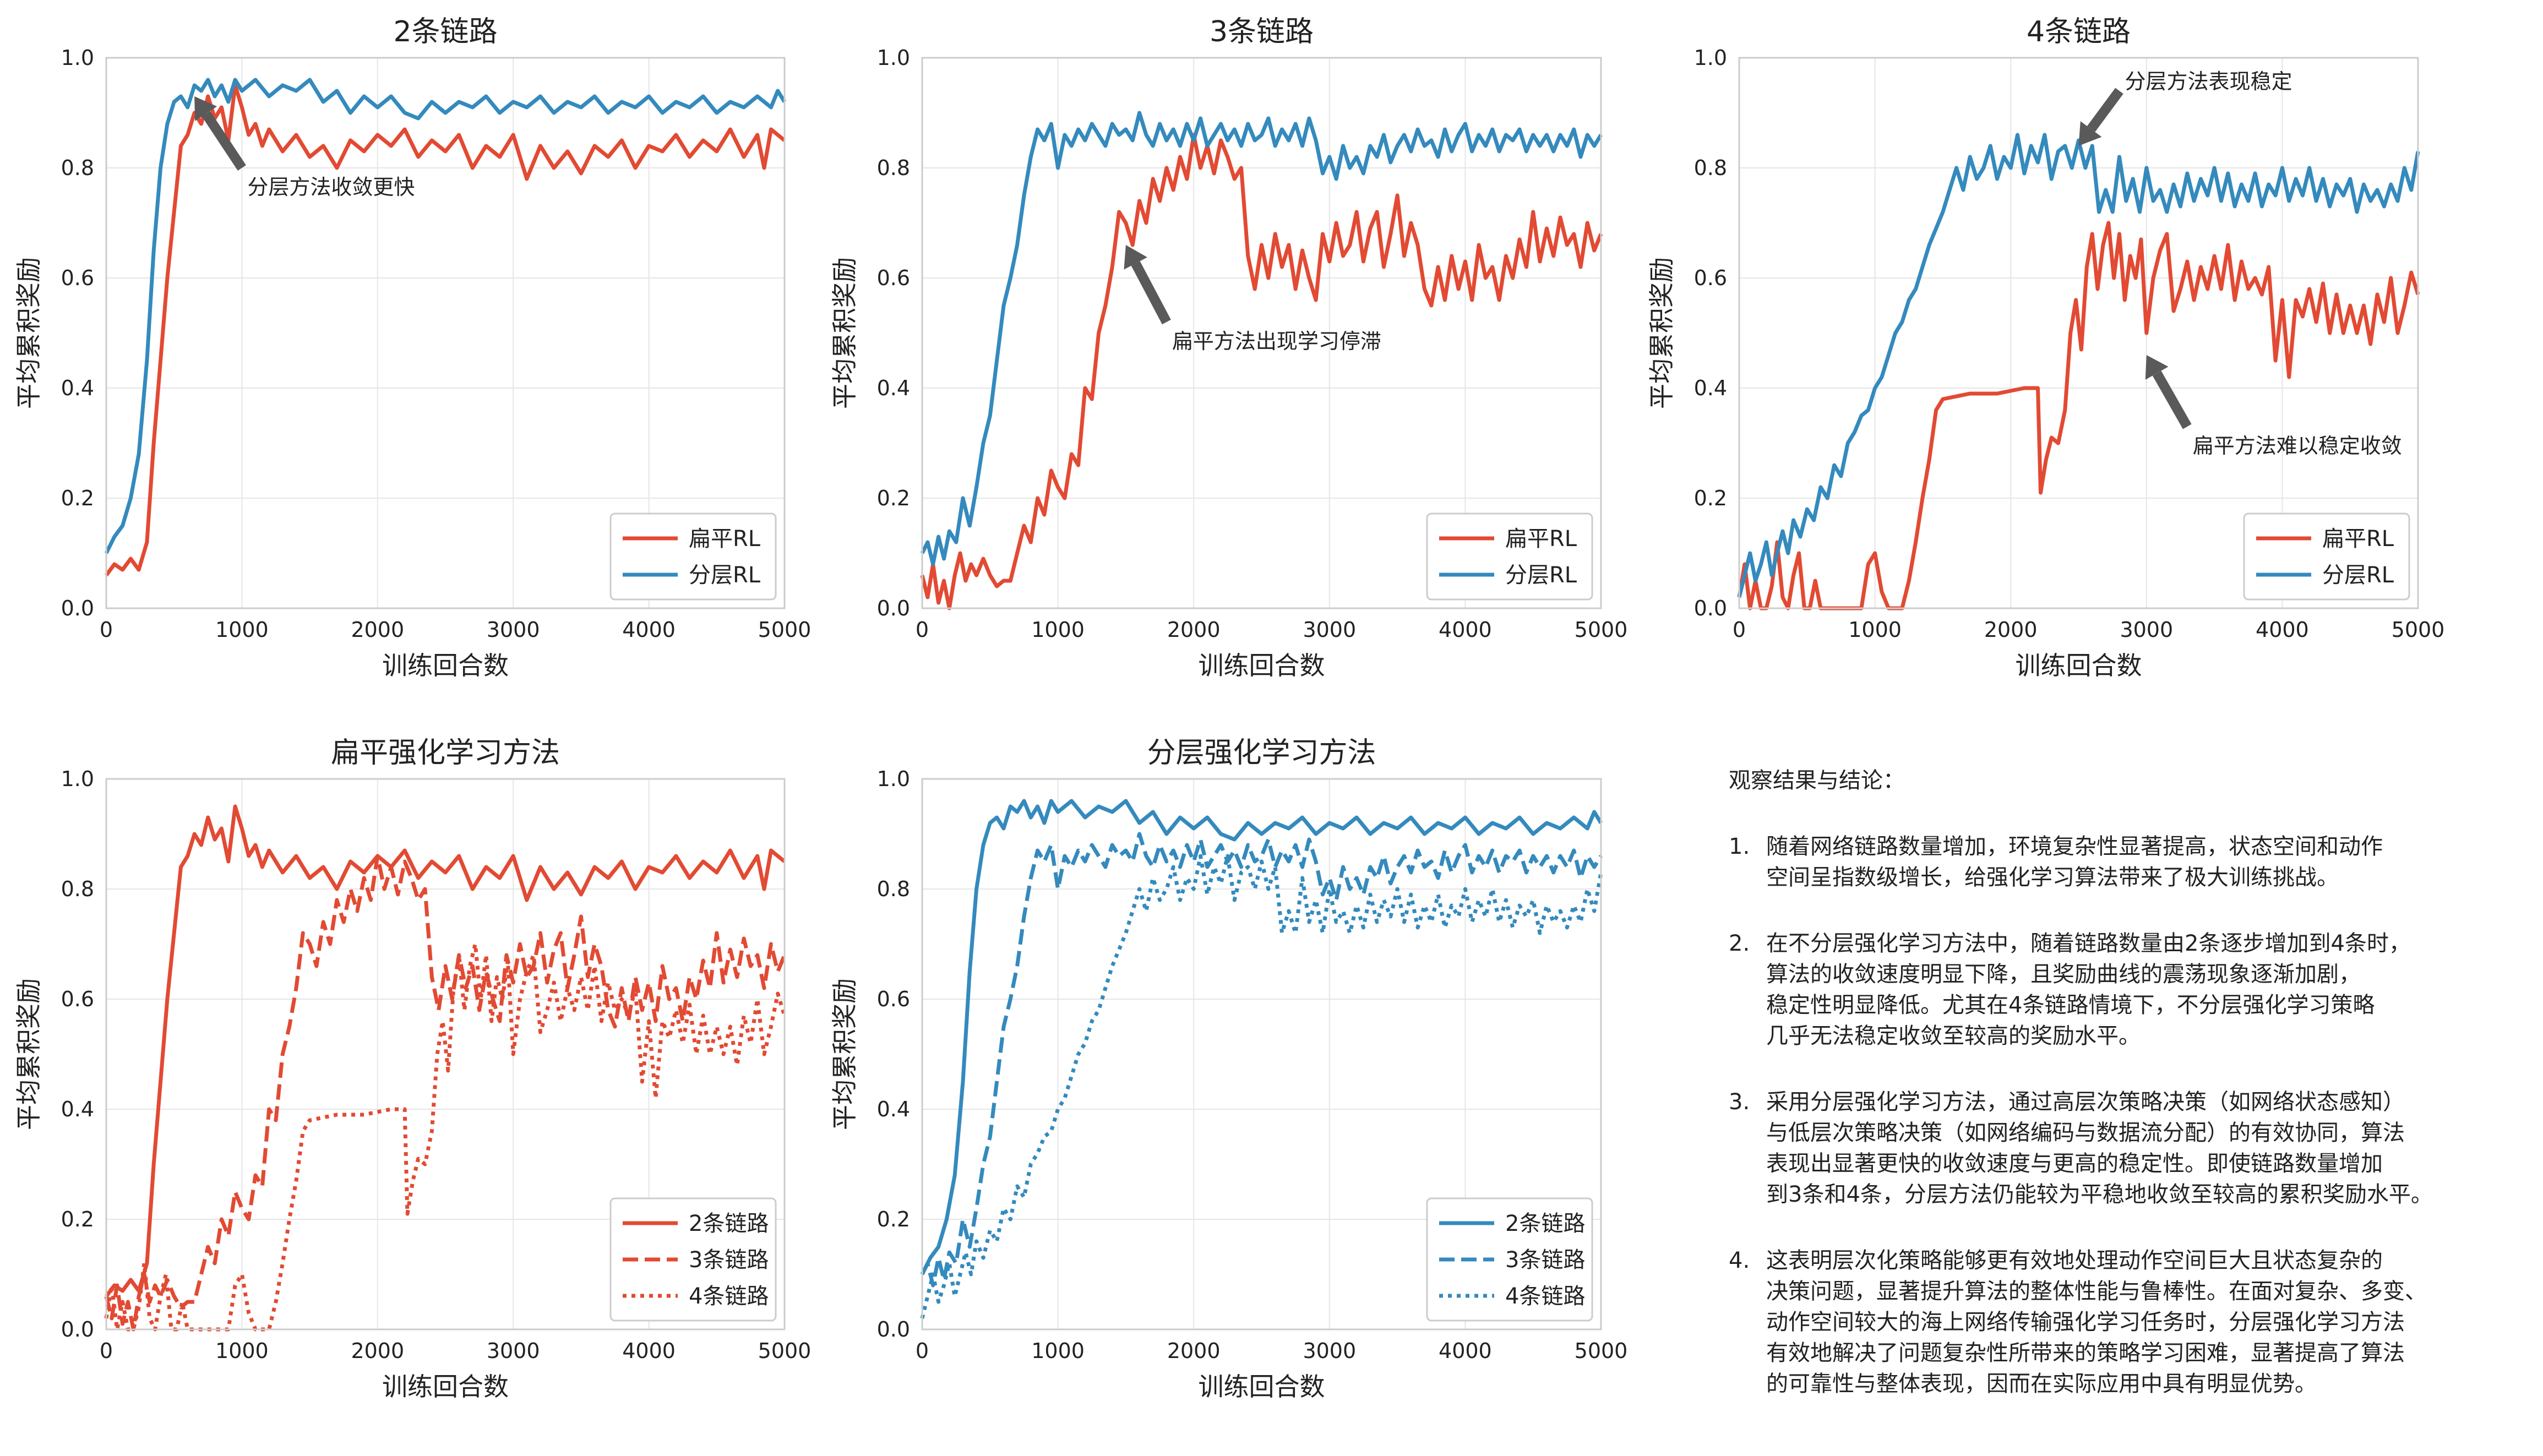 Image resolution: width=2543 pixels, height=1456 pixels. What do you see at coordinates (2085, 1102) in the screenshot?
I see `conclusion-line: 采用分层强化学习方法，通过高层次策略决策（如网络状态感知）` at bounding box center [2085, 1102].